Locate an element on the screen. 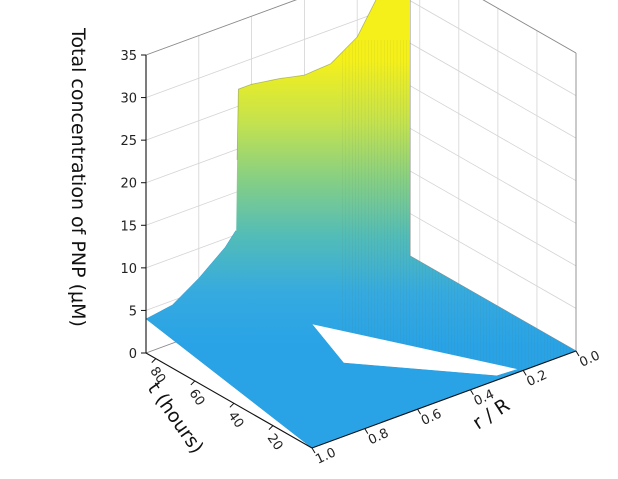 This screenshot has height=479, width=618. t-axis-line is located at coordinates (229, 400).